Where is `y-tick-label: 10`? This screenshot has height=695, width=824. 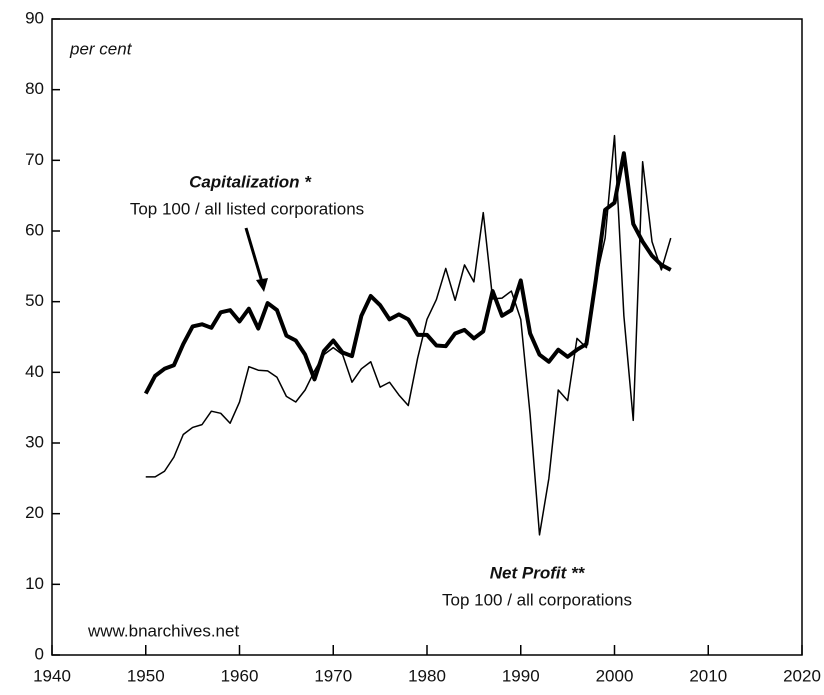
y-tick-label: 10 is located at coordinates (34, 583).